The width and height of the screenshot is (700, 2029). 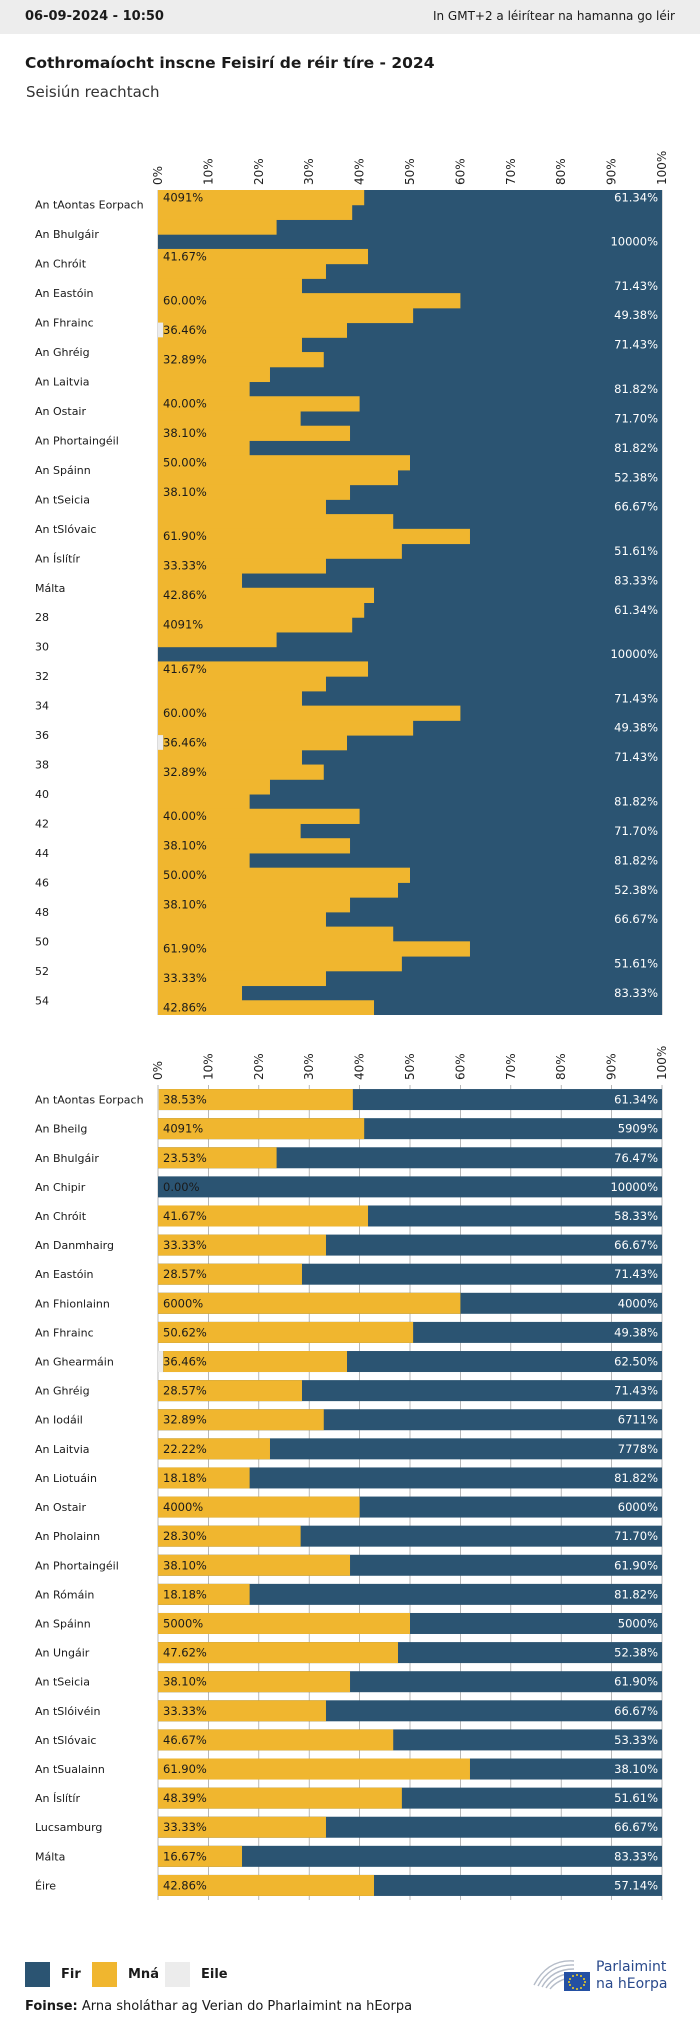 What do you see at coordinates (42, 647) in the screenshot?
I see `category-label: 30` at bounding box center [42, 647].